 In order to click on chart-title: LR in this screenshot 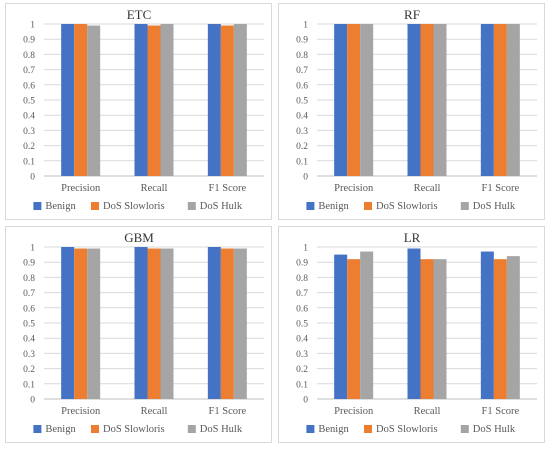, I will do `click(412, 237)`.